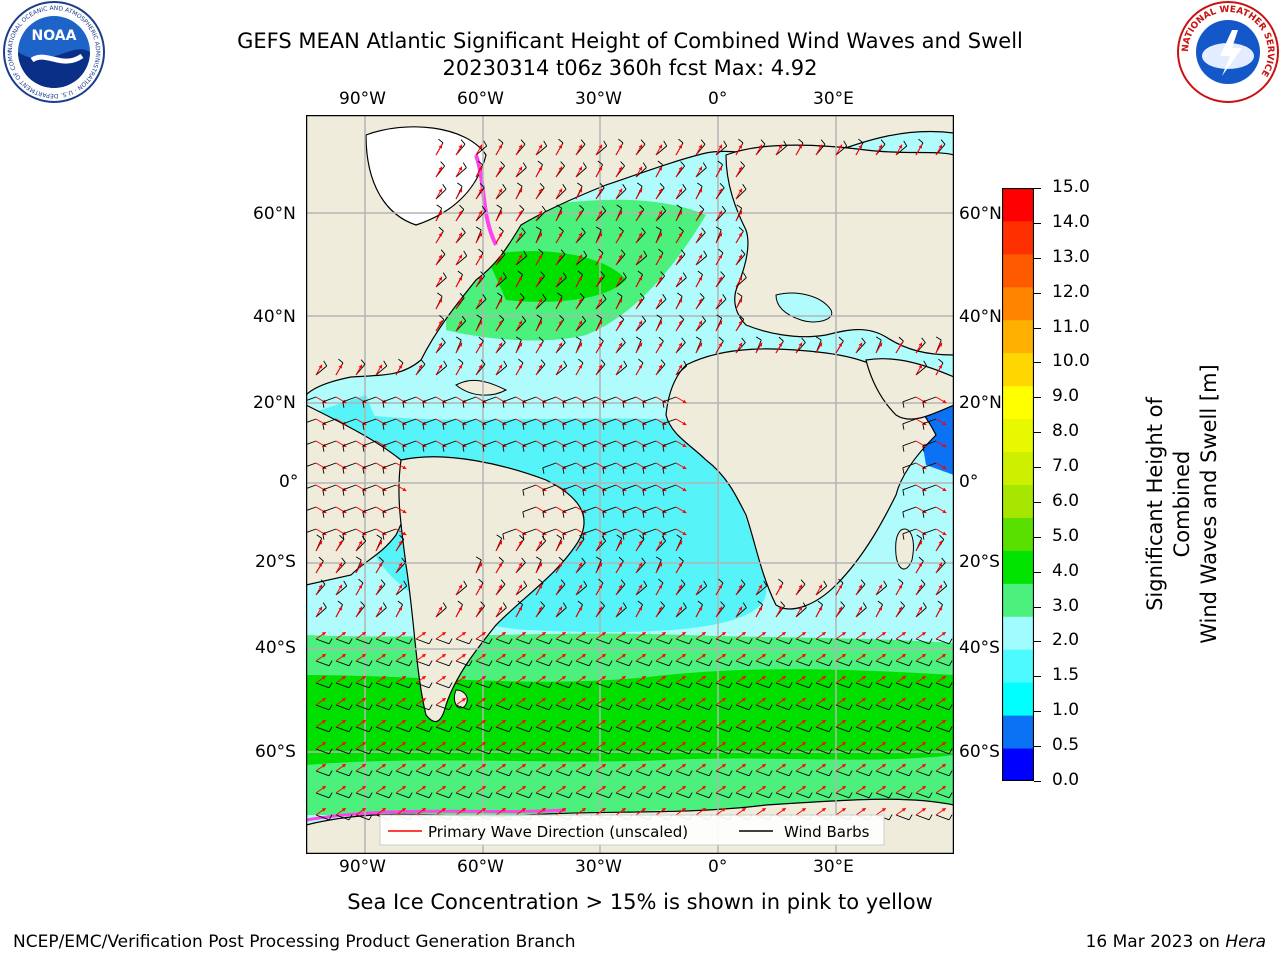 The height and width of the screenshot is (960, 1280). What do you see at coordinates (1071, 291) in the screenshot?
I see `colorbar-tick-label: 12.0` at bounding box center [1071, 291].